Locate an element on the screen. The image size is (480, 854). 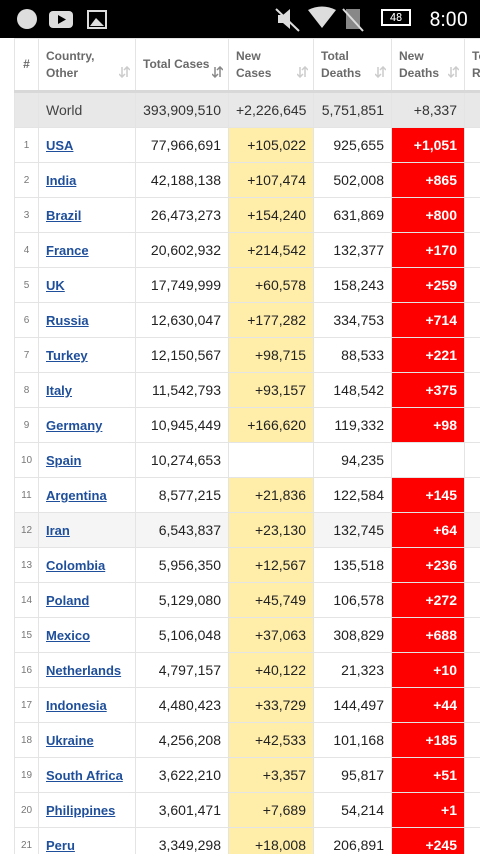
country-row: 15 Mexico 5,106,048 +37,063 308,829 +688 is located at coordinates (247, 635).